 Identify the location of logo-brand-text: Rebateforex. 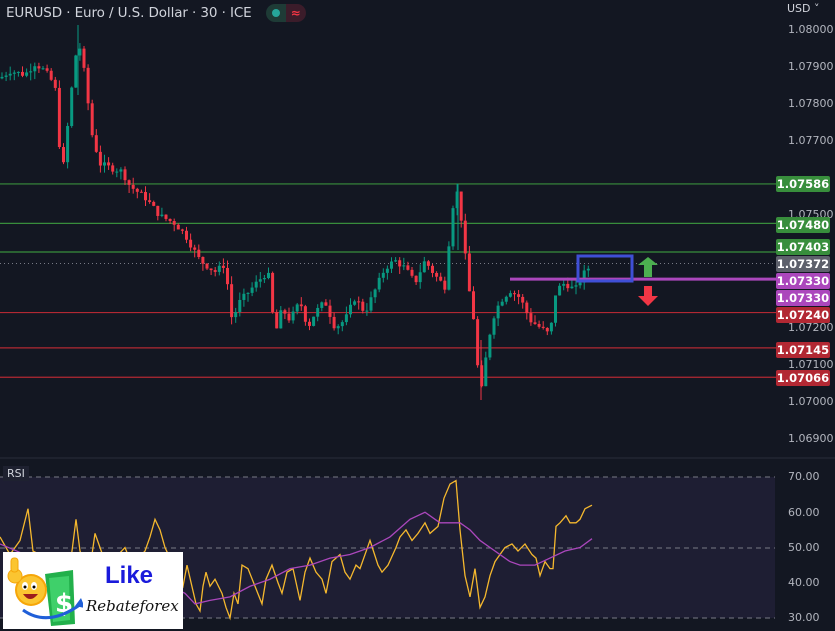
(132, 606).